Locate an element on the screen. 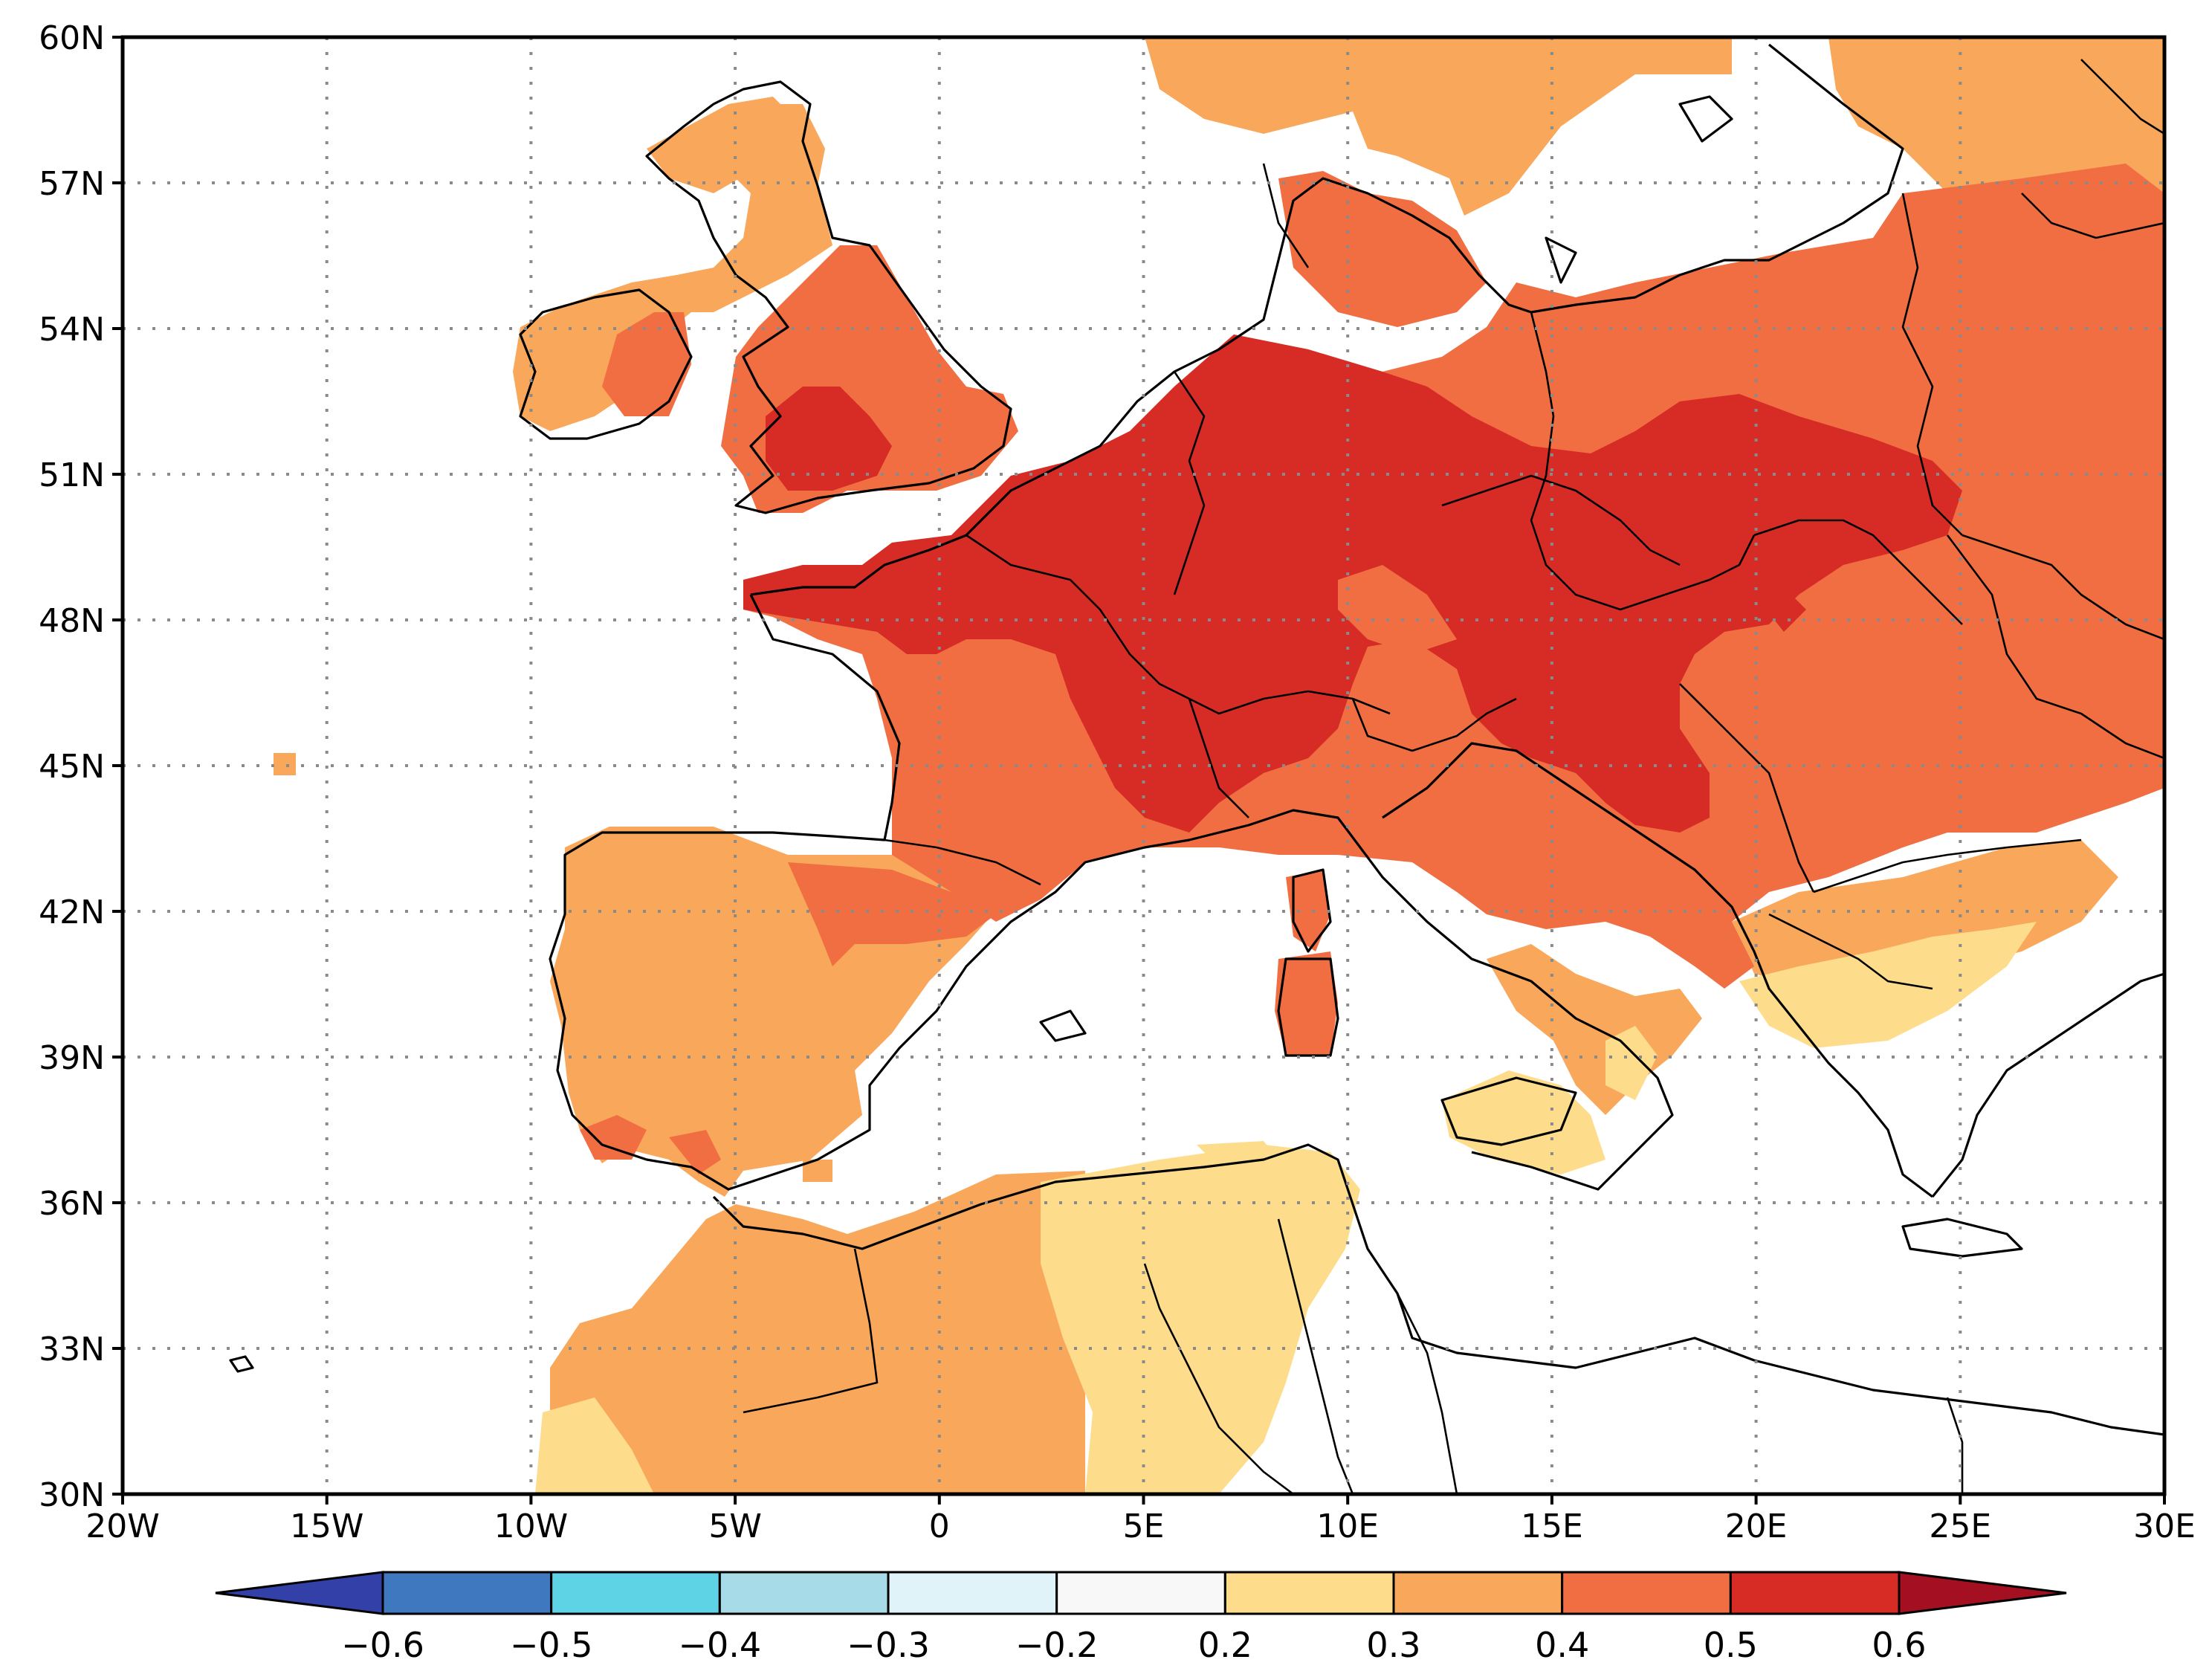 The height and width of the screenshot is (1674, 2212). lon-label-10: 30E is located at coordinates (2164, 1526).